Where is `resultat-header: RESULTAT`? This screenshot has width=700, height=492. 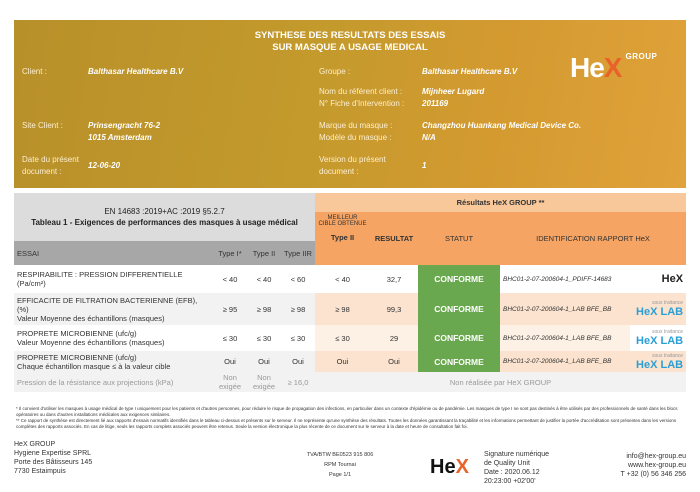 resultat-header: RESULTAT is located at coordinates (394, 238).